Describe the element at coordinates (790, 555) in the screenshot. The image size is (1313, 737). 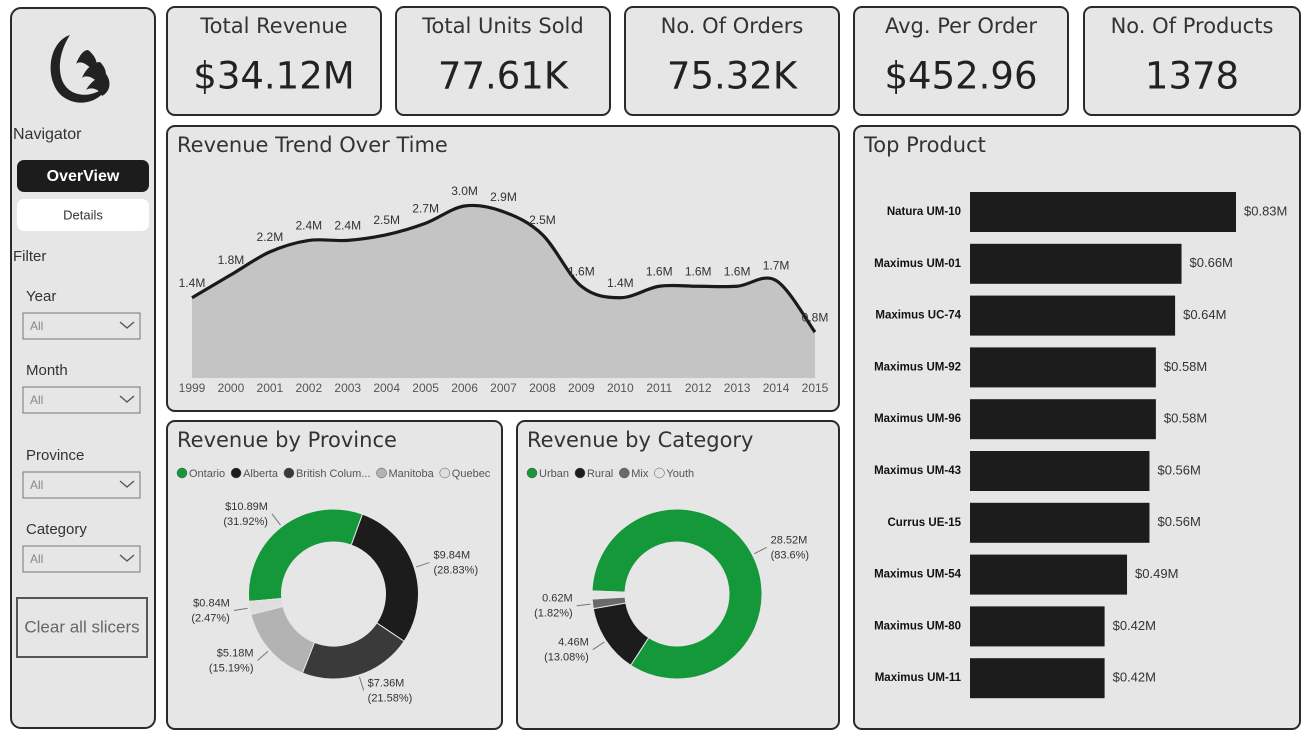
I see `data-label-percent: (83.6%)` at that location.